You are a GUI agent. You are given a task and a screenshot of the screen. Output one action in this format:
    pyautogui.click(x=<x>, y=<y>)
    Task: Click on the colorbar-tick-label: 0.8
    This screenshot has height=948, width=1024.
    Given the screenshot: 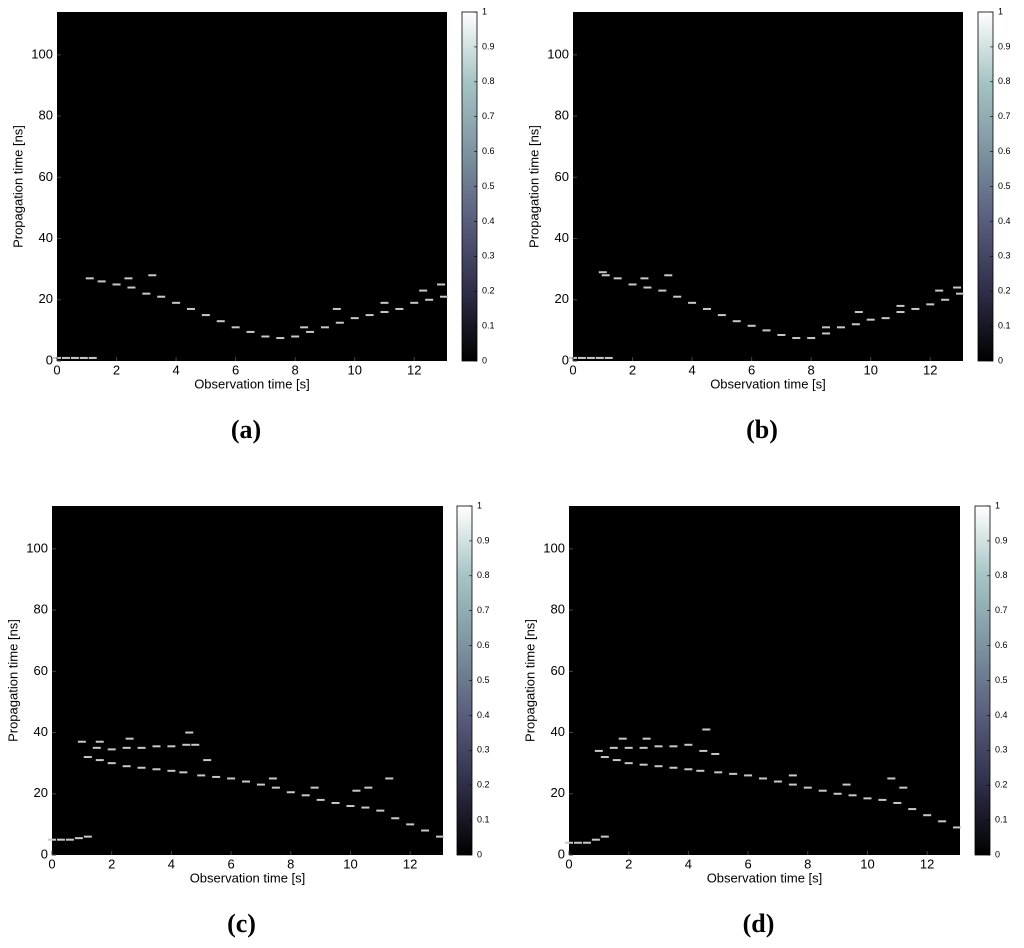 What is the action you would take?
    pyautogui.click(x=1001, y=575)
    